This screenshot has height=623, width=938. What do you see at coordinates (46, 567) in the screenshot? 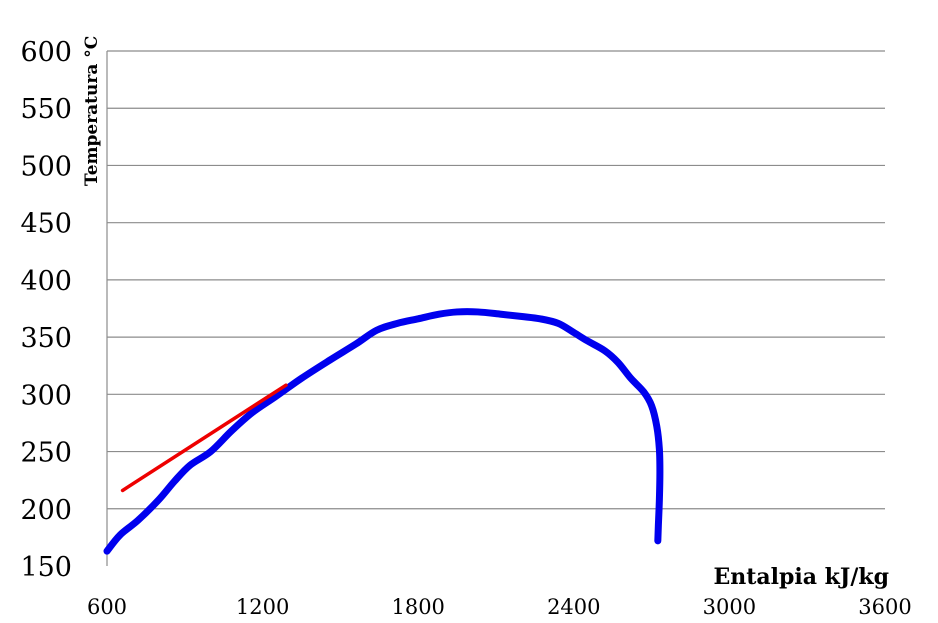
I see `y-tick-150: 150` at bounding box center [46, 567].